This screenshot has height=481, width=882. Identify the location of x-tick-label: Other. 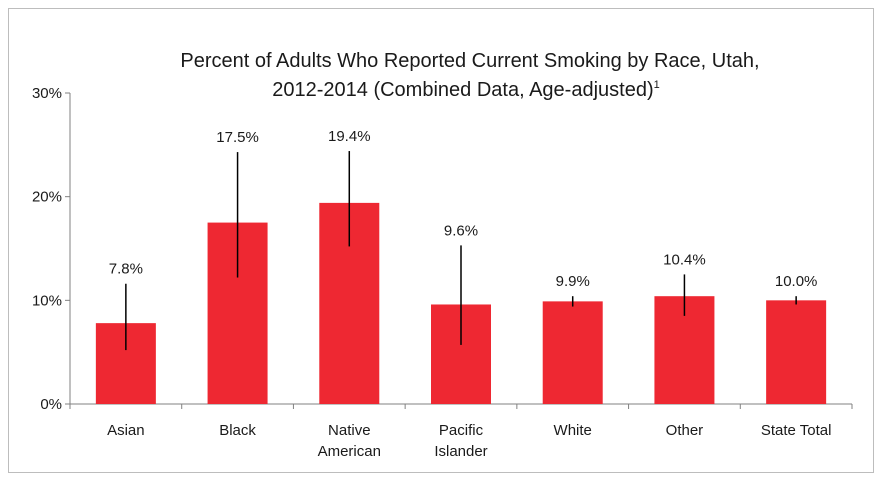
(685, 430).